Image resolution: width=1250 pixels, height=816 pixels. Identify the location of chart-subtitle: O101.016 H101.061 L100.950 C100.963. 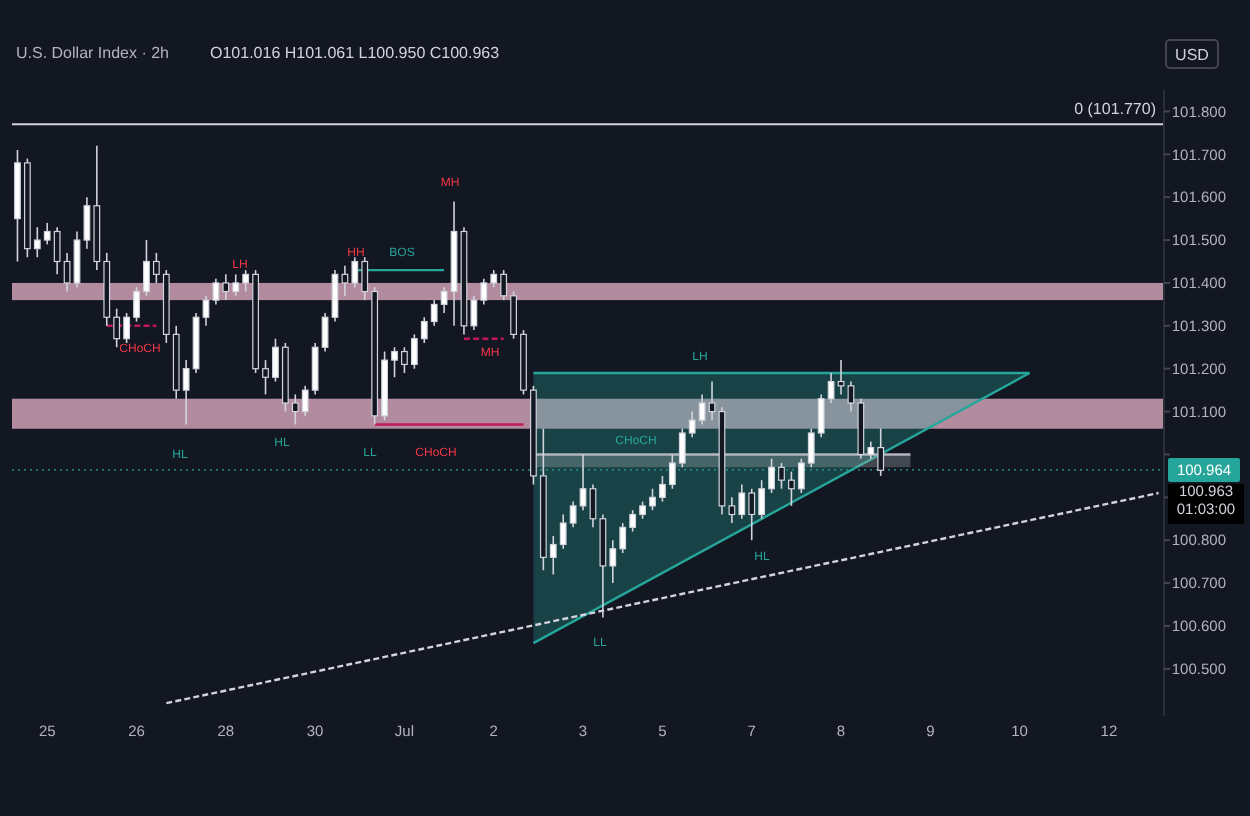
(355, 53).